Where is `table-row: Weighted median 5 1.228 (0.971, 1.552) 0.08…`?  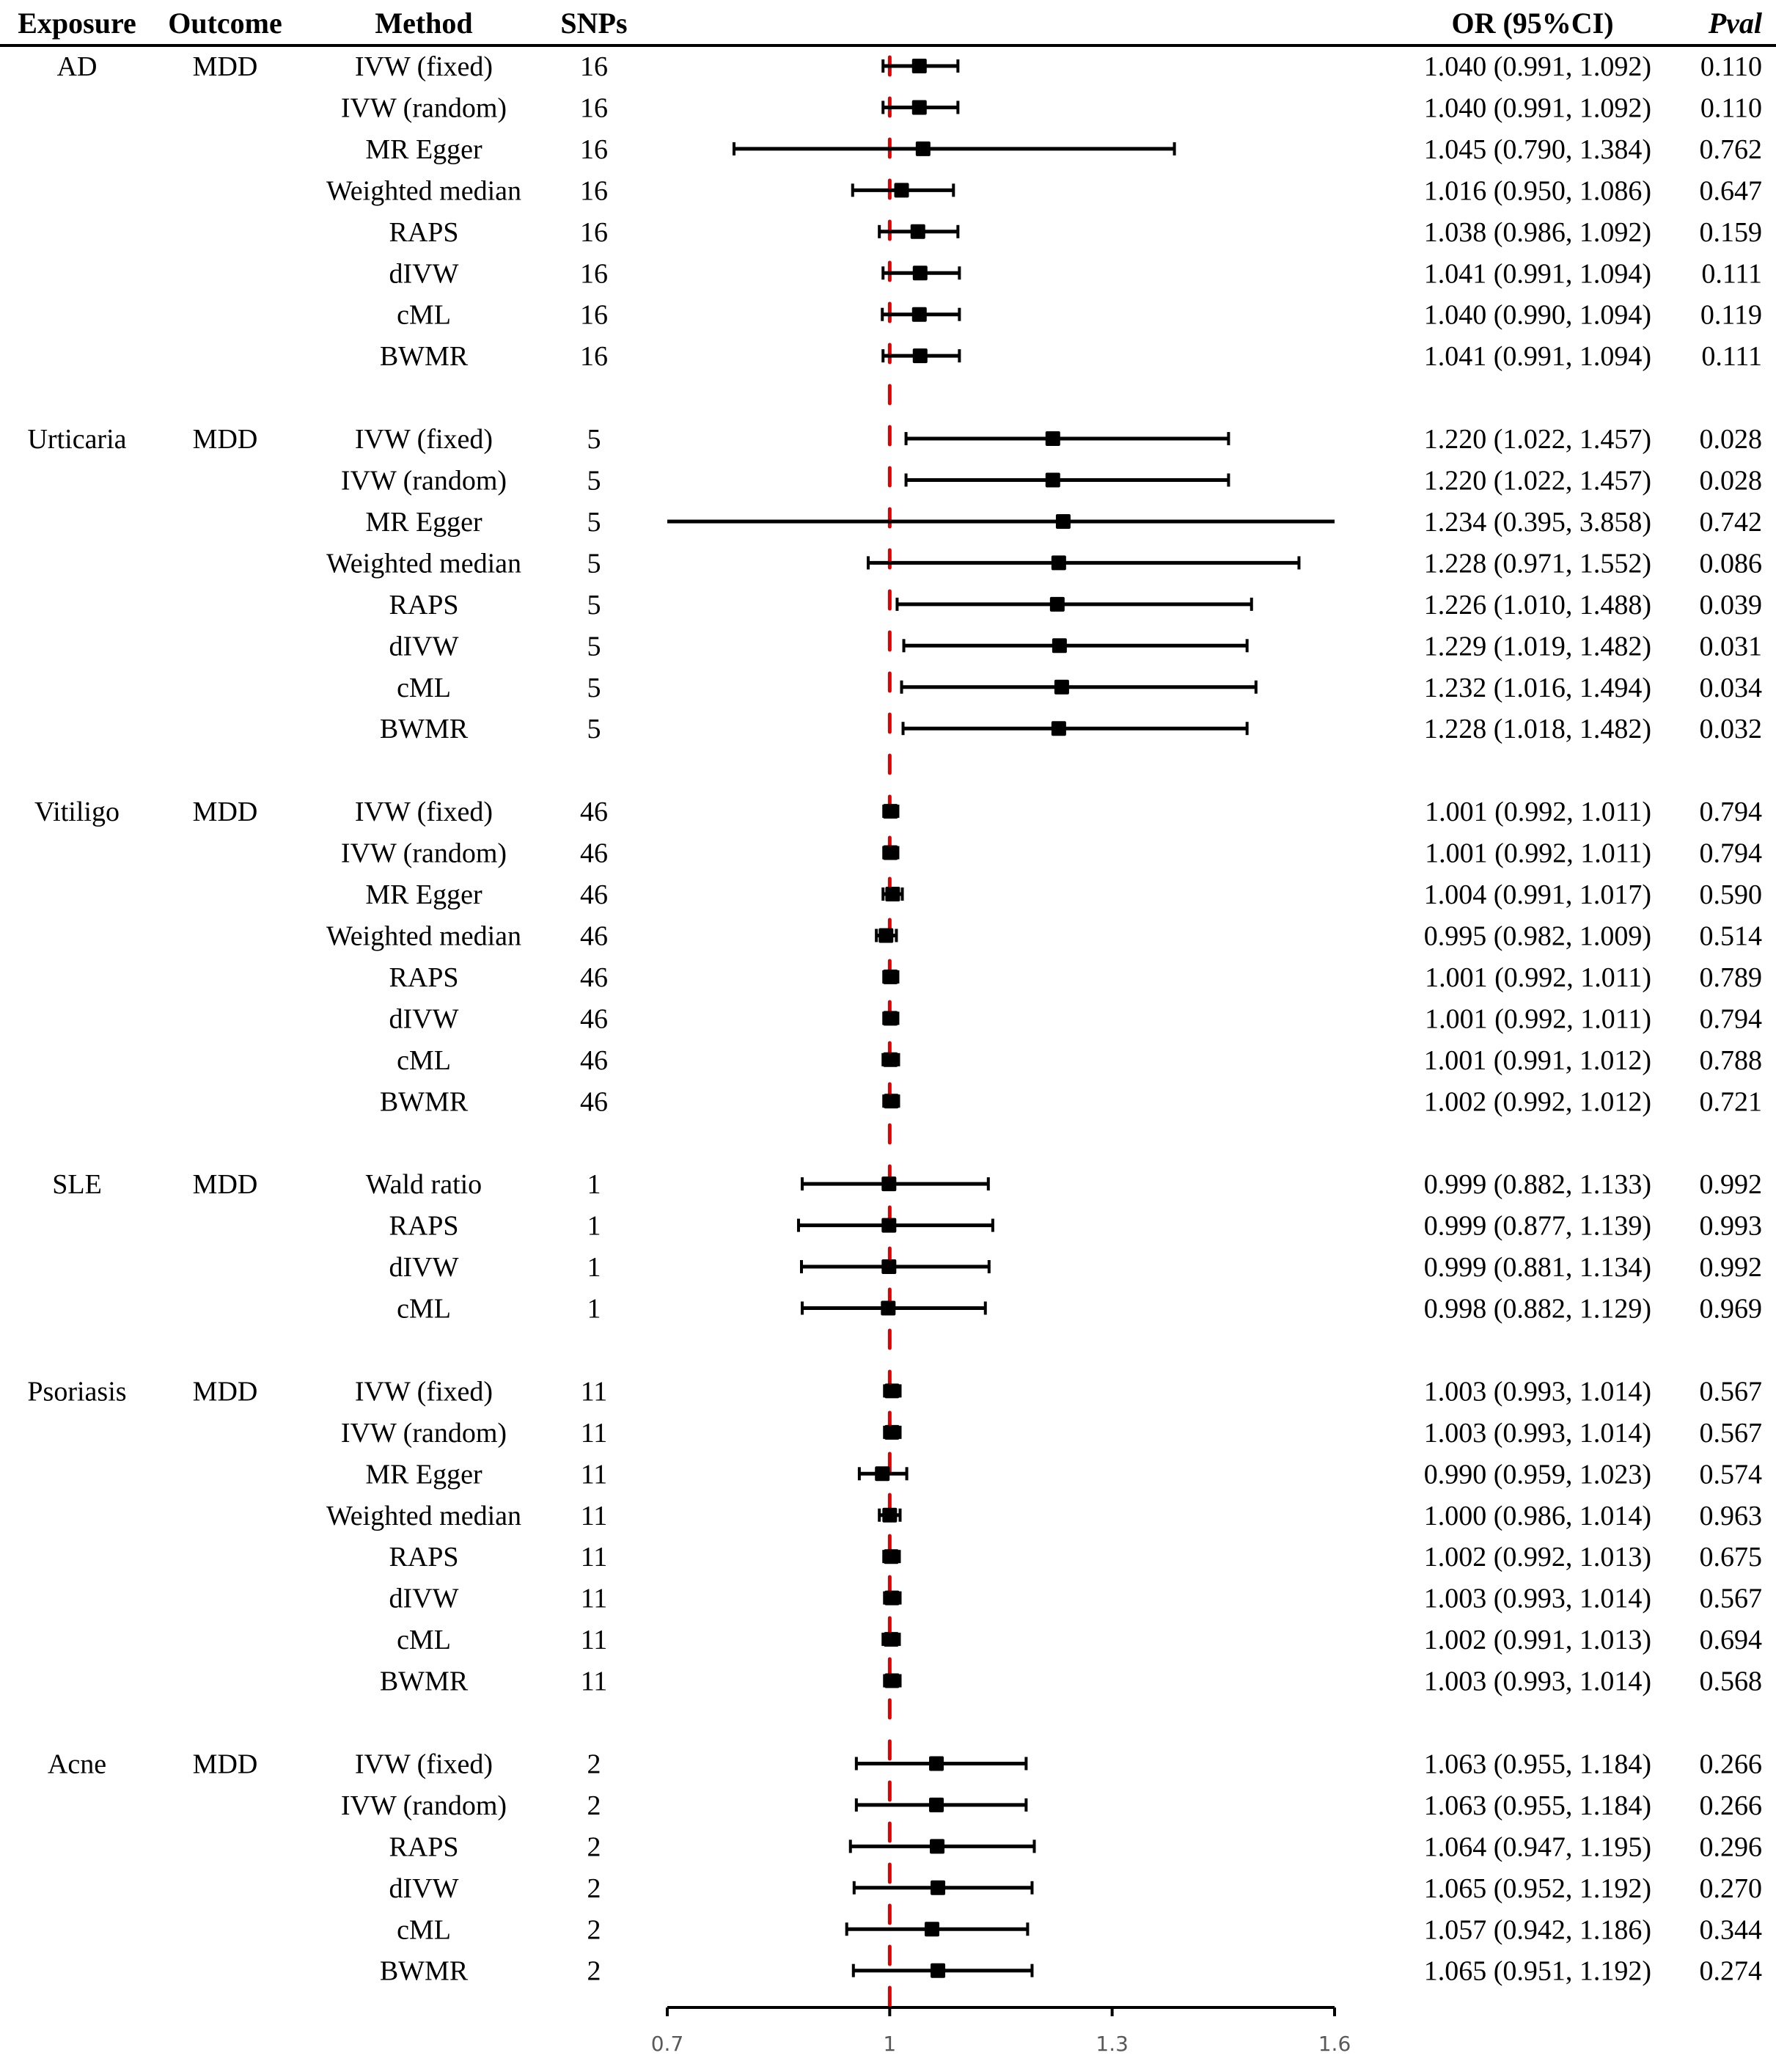 table-row: Weighted median 5 1.228 (0.971, 1.552) 0.08… is located at coordinates (1044, 563).